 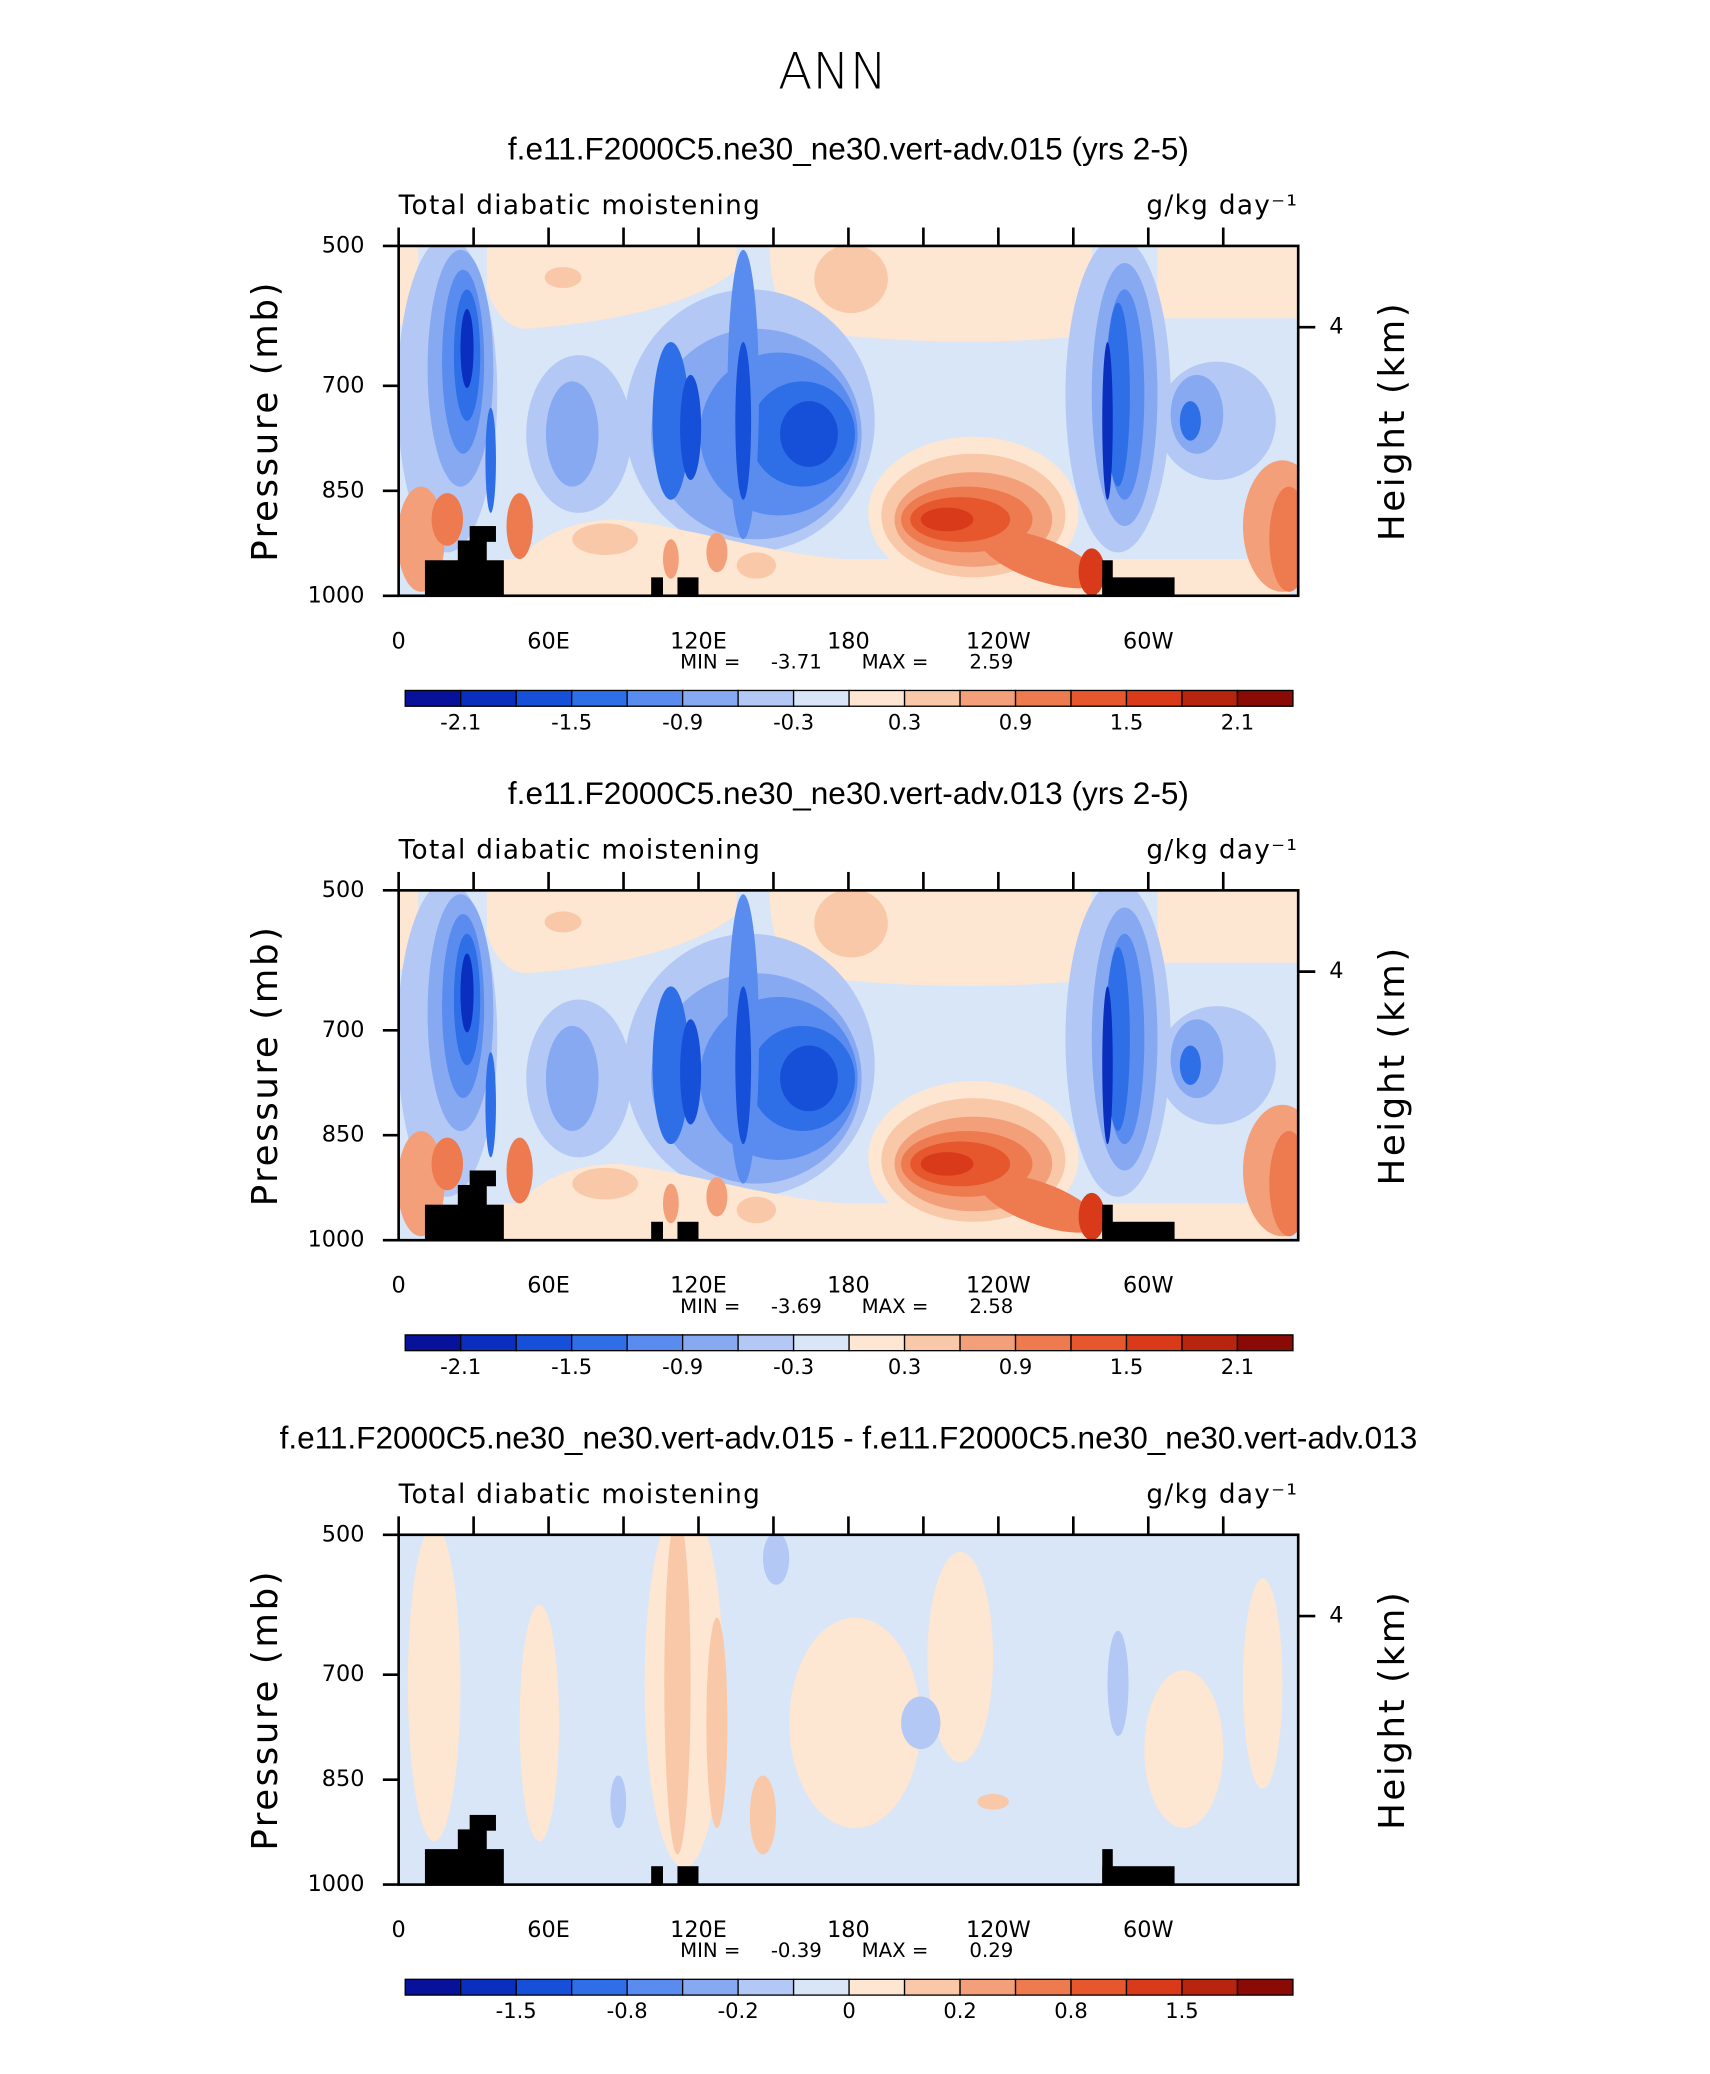 What do you see at coordinates (904, 721) in the screenshot?
I see `colorbar-label: 0.3` at bounding box center [904, 721].